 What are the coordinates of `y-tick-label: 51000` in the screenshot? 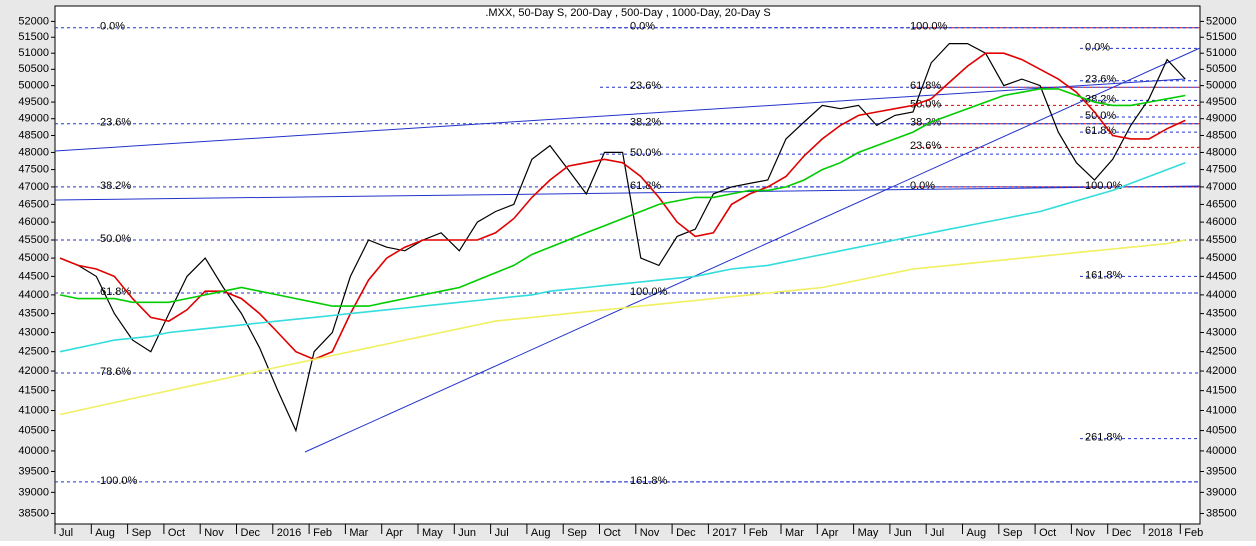 It's located at (1221, 53).